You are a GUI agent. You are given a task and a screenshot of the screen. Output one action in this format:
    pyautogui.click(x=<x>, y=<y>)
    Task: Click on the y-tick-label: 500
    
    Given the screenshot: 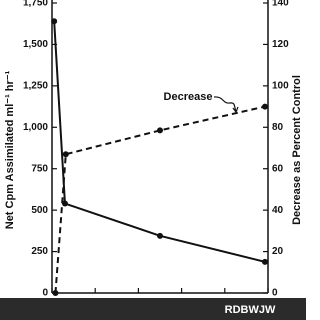 What is the action you would take?
    pyautogui.click(x=39, y=210)
    